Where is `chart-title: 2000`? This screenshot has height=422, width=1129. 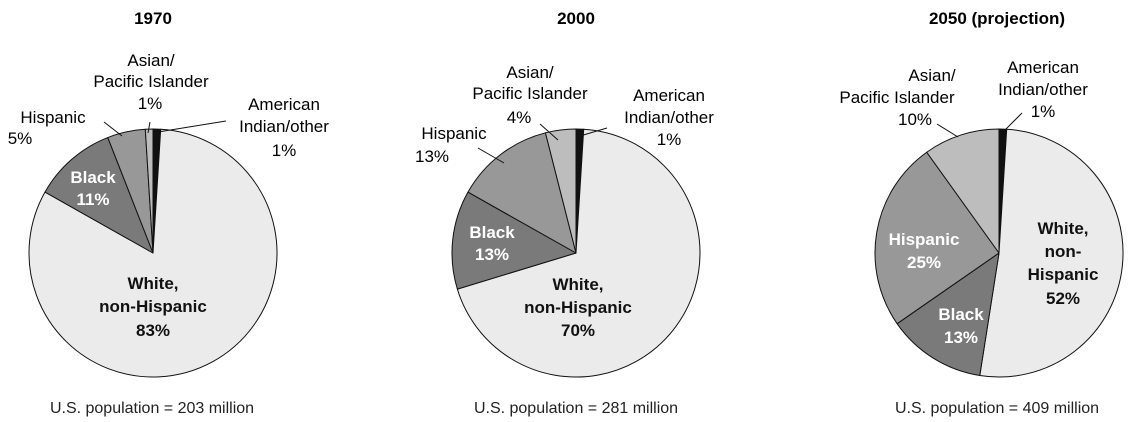 chart-title: 2000 is located at coordinates (576, 18).